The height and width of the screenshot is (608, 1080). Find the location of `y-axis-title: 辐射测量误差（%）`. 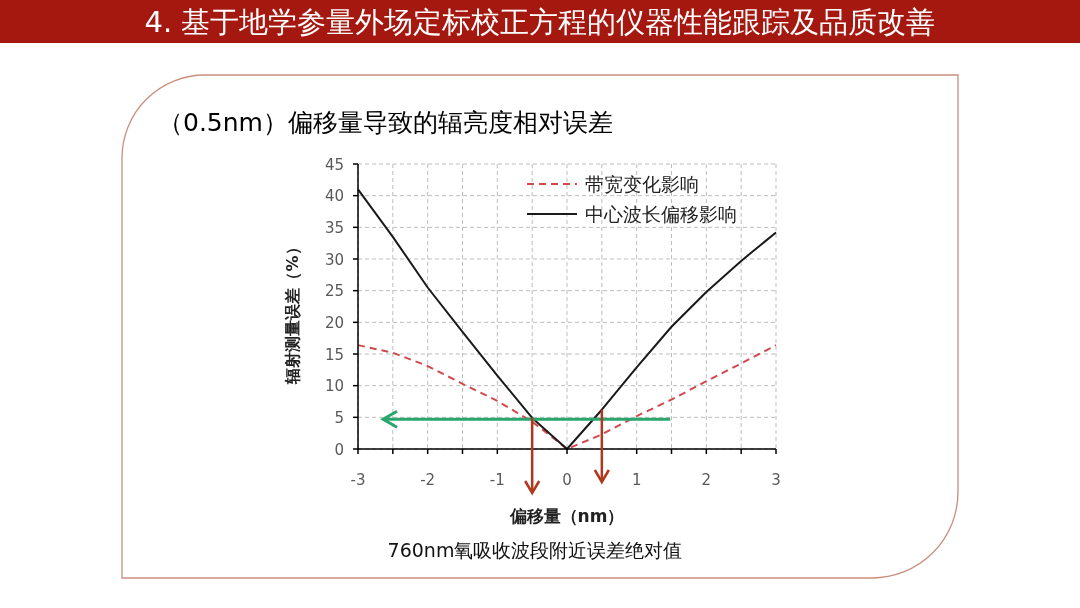

y-axis-title: 辐射测量误差（%） is located at coordinates (292, 312).